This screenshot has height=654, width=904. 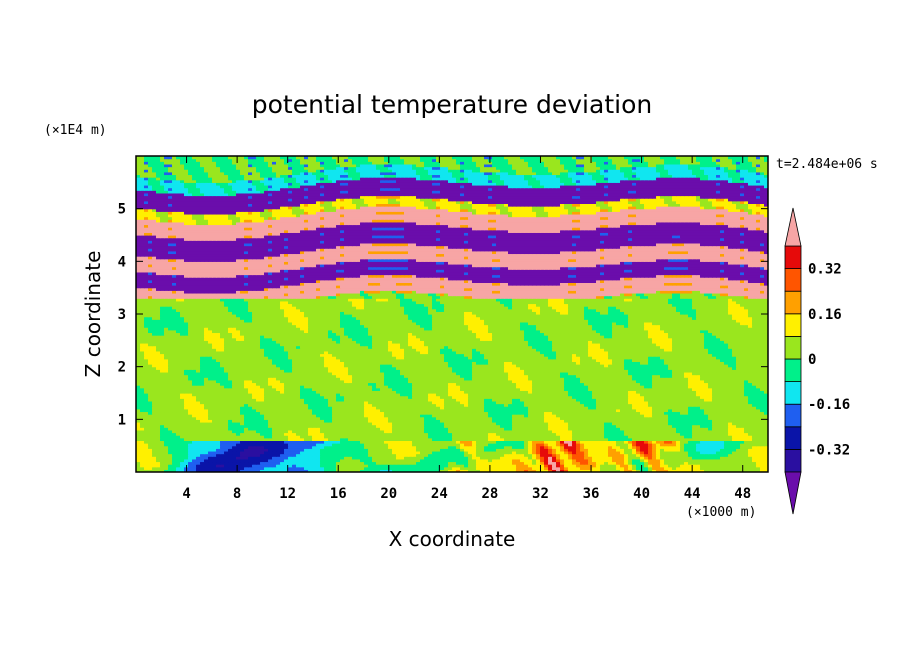 What do you see at coordinates (452, 104) in the screenshot?
I see `chart-title: potential temperature deviation` at bounding box center [452, 104].